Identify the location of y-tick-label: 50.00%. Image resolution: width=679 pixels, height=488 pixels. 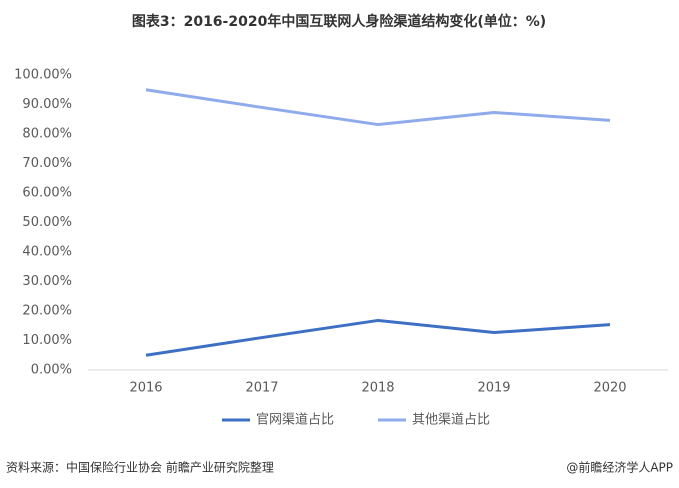
(47, 222).